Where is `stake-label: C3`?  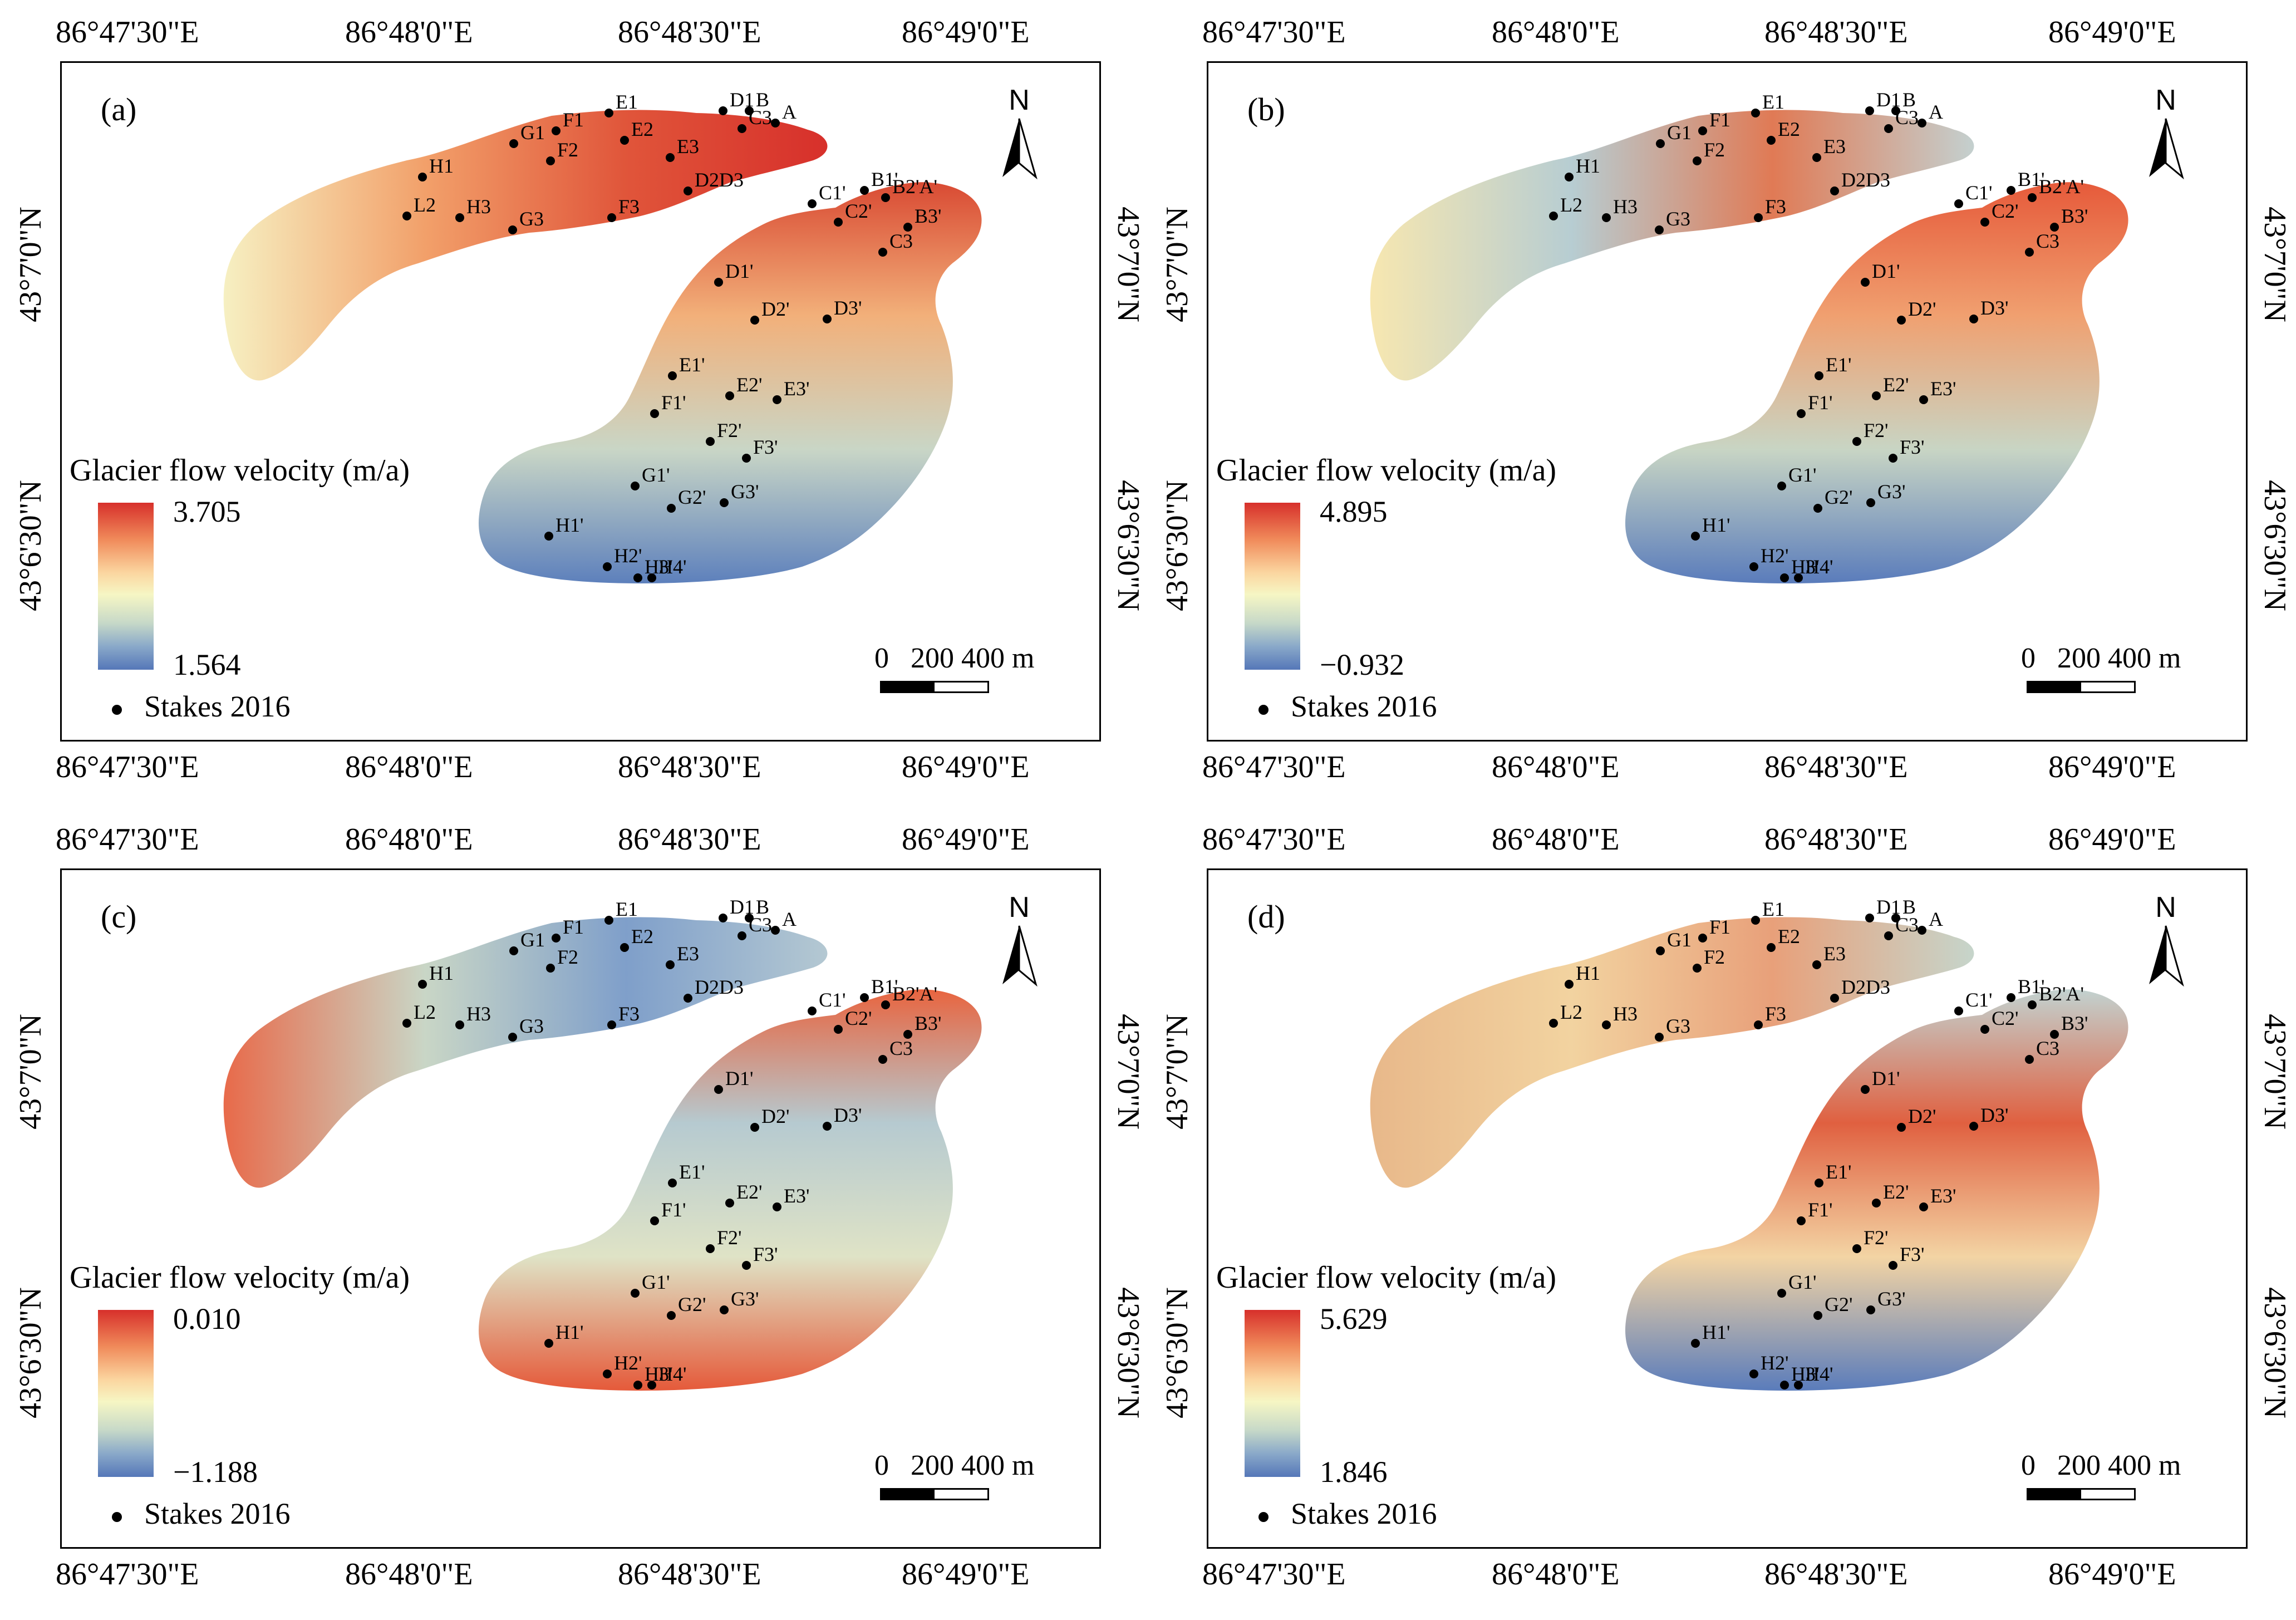
stake-label: C3 is located at coordinates (1907, 117).